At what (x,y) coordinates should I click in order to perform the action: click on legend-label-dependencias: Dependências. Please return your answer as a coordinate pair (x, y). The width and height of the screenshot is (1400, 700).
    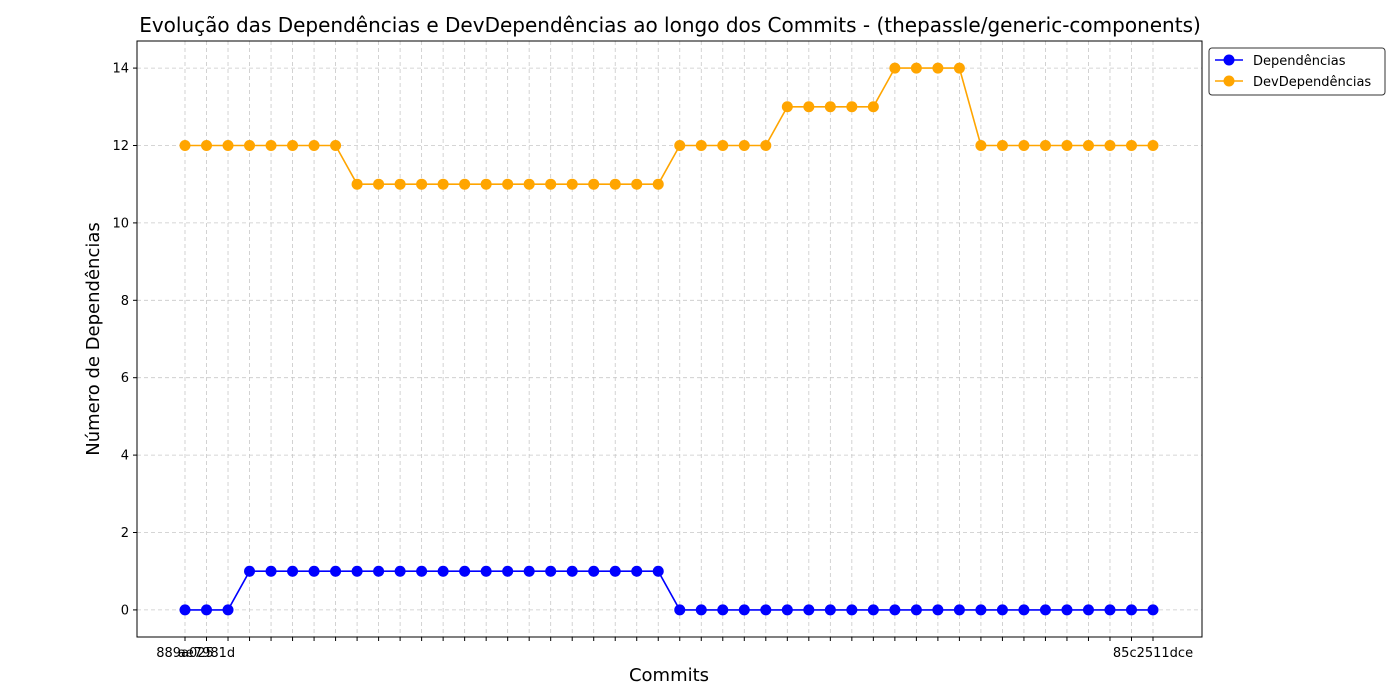
    Looking at the image, I should click on (1299, 61).